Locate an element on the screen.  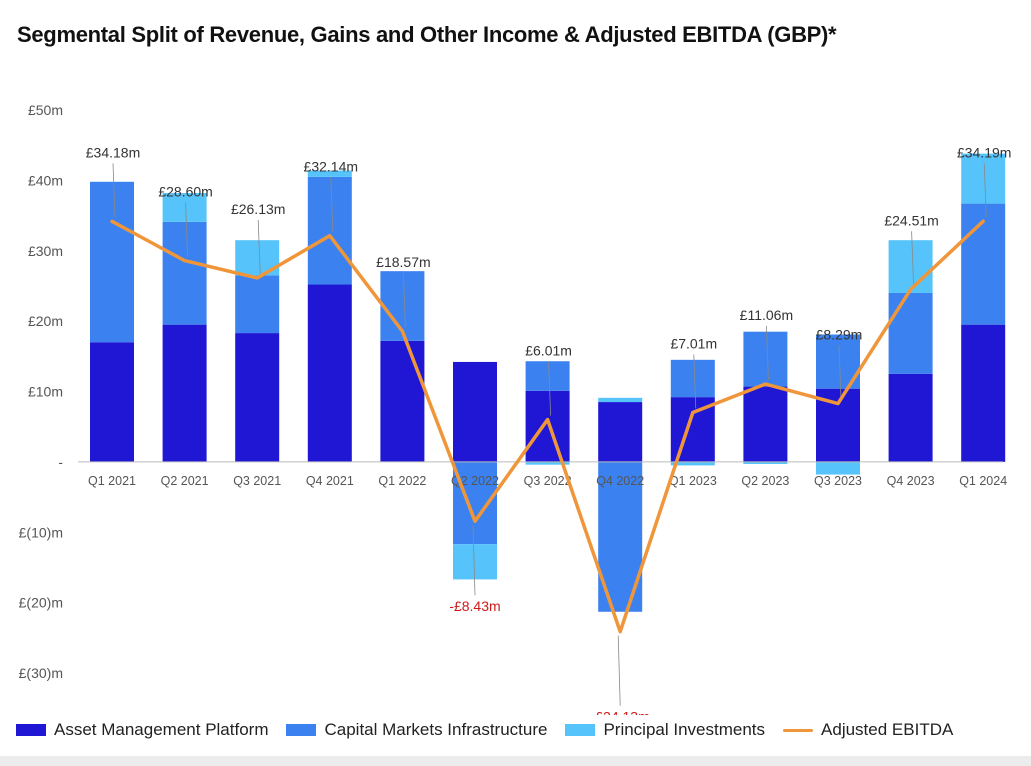
x-tick-label: Q3 2021 is located at coordinates (257, 481).